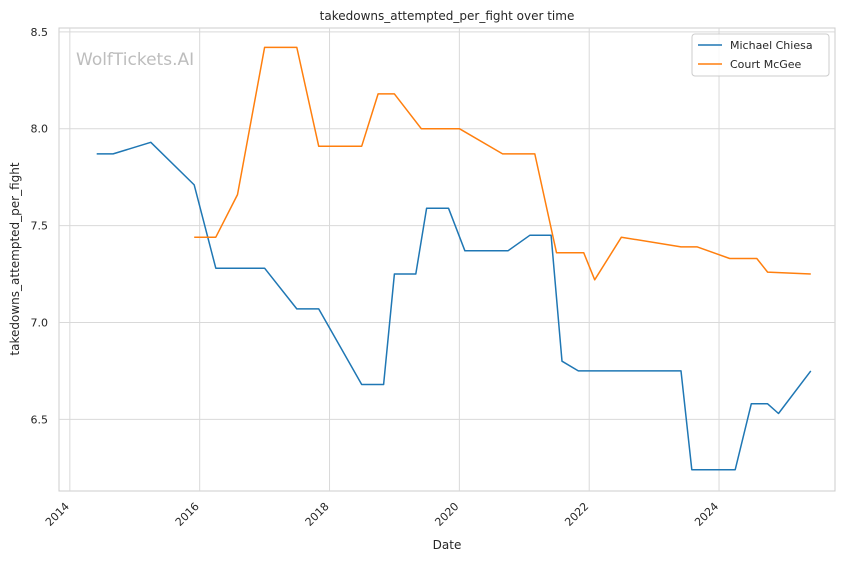 The width and height of the screenshot is (844, 561). Describe the element at coordinates (766, 64) in the screenshot. I see `legend-label: Court McGee` at that location.